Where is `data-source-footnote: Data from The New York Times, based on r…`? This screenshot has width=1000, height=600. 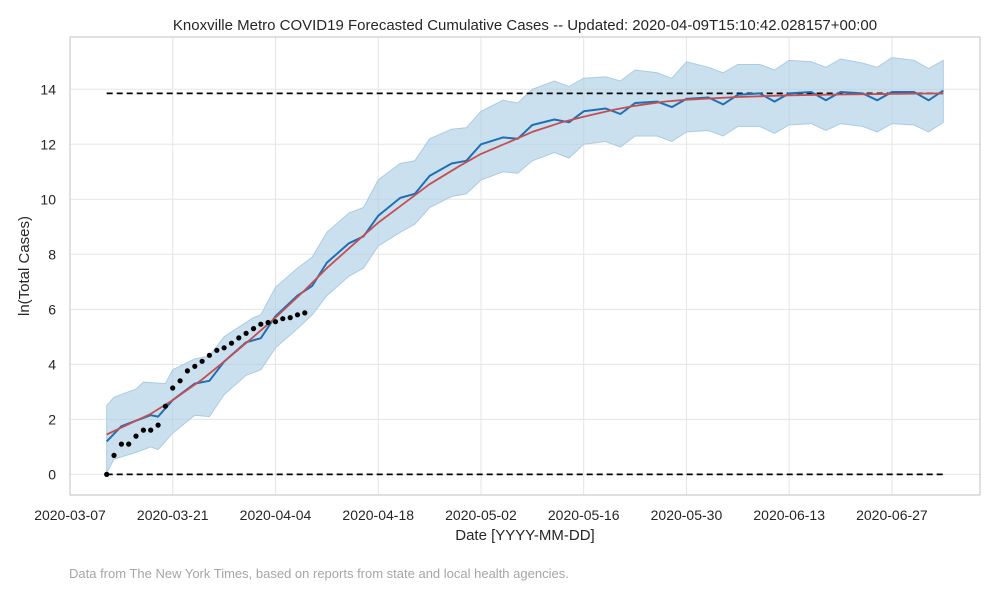 data-source-footnote: Data from The New York Times, based on r… is located at coordinates (319, 573).